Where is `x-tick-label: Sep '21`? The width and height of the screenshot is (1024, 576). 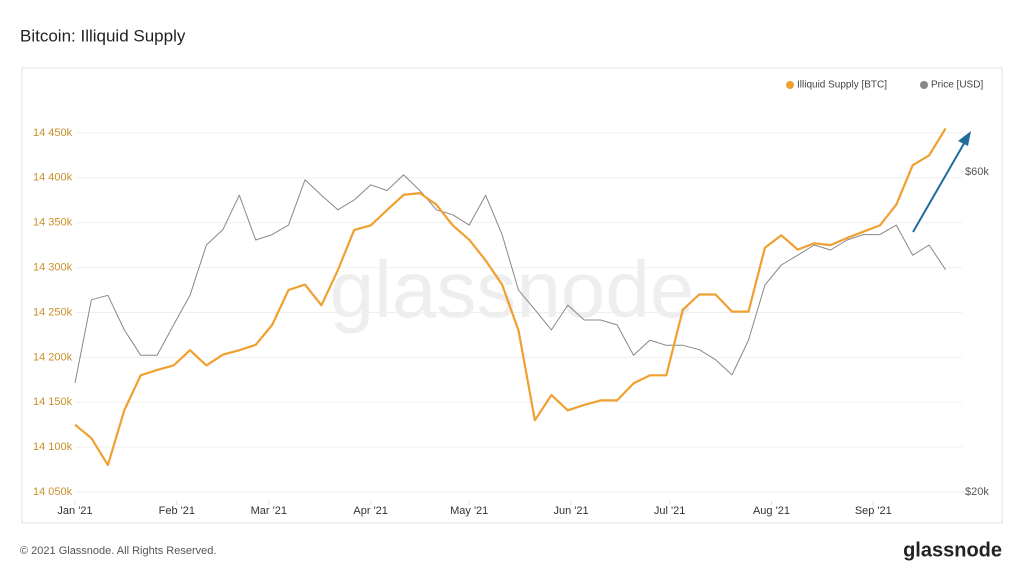
x-tick-label: Sep '21 is located at coordinates (873, 511).